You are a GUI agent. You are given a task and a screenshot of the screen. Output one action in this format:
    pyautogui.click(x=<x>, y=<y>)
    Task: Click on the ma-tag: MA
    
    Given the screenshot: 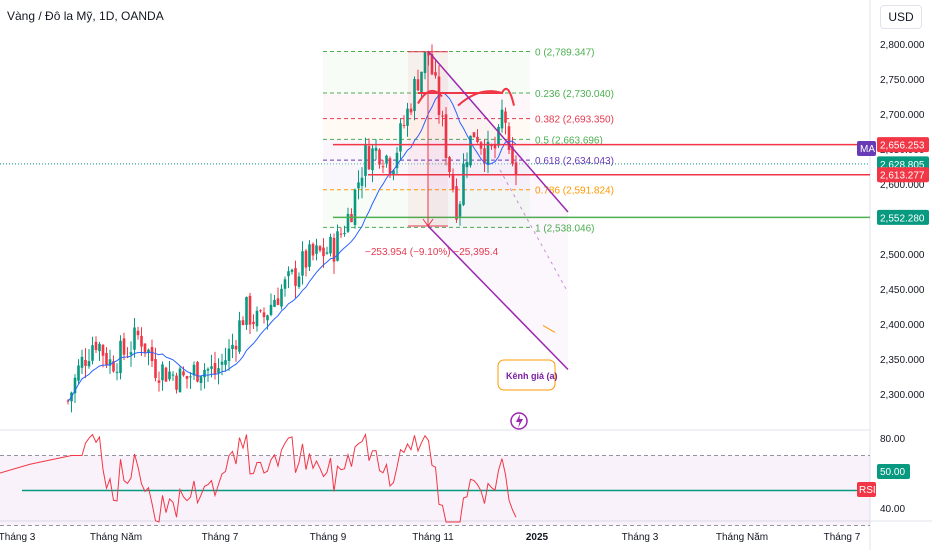 What is the action you would take?
    pyautogui.click(x=866, y=148)
    